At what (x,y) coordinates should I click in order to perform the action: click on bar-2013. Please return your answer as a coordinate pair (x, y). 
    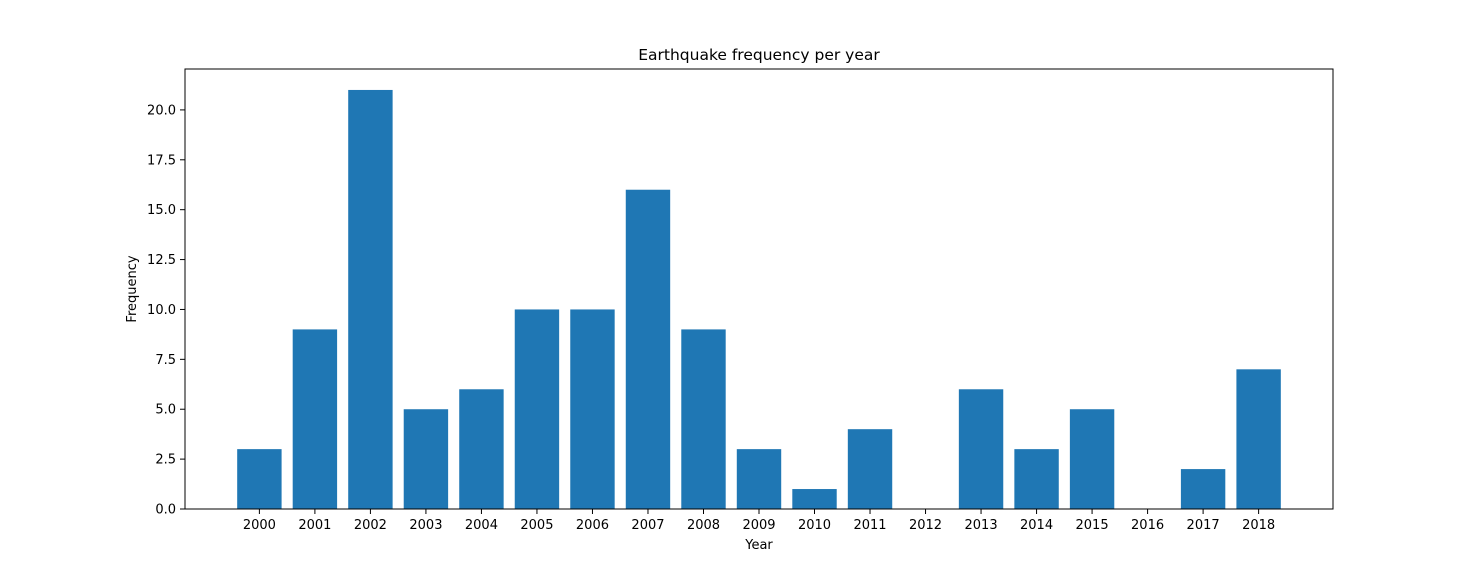
    Looking at the image, I should click on (981, 449).